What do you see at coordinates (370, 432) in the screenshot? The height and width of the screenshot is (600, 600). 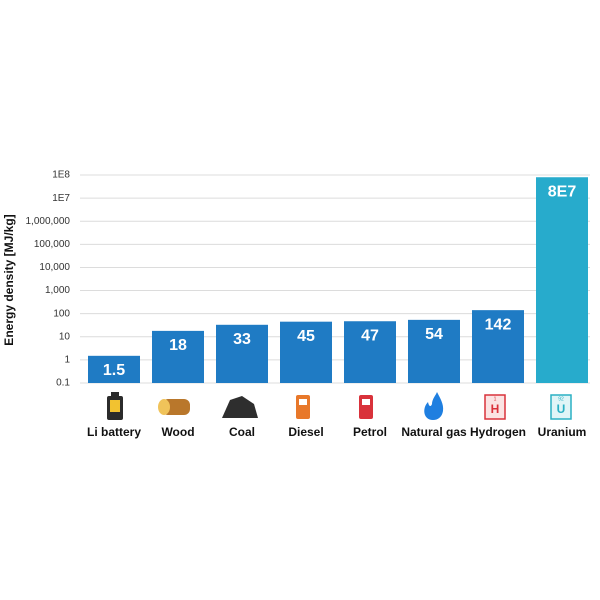 I see `x-tick-label: Petrol` at bounding box center [370, 432].